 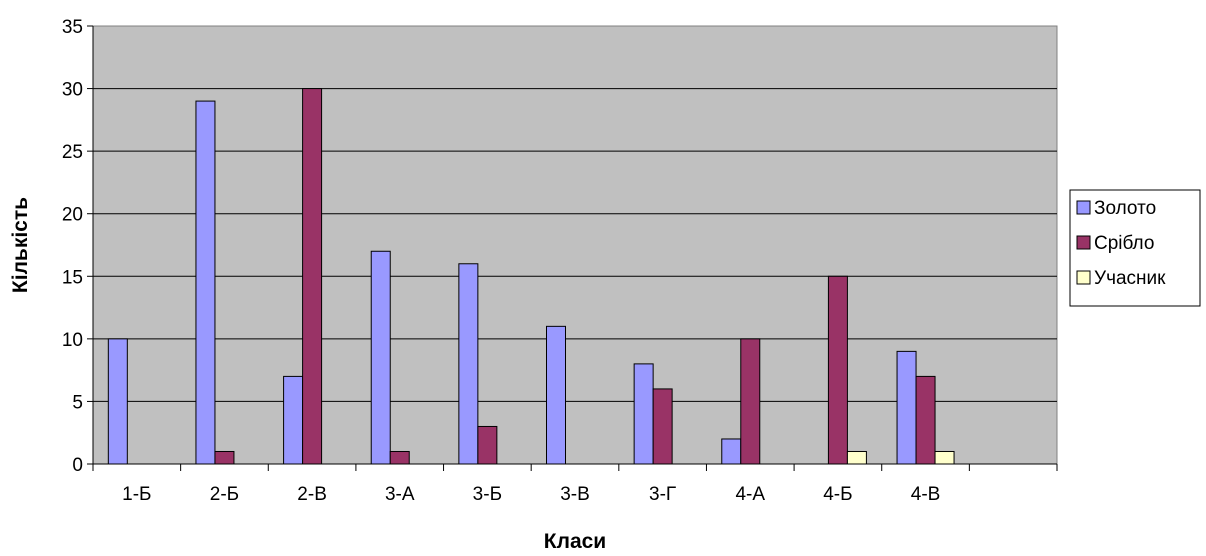 I want to click on x-tick-label: 4-А, so click(x=750, y=494).